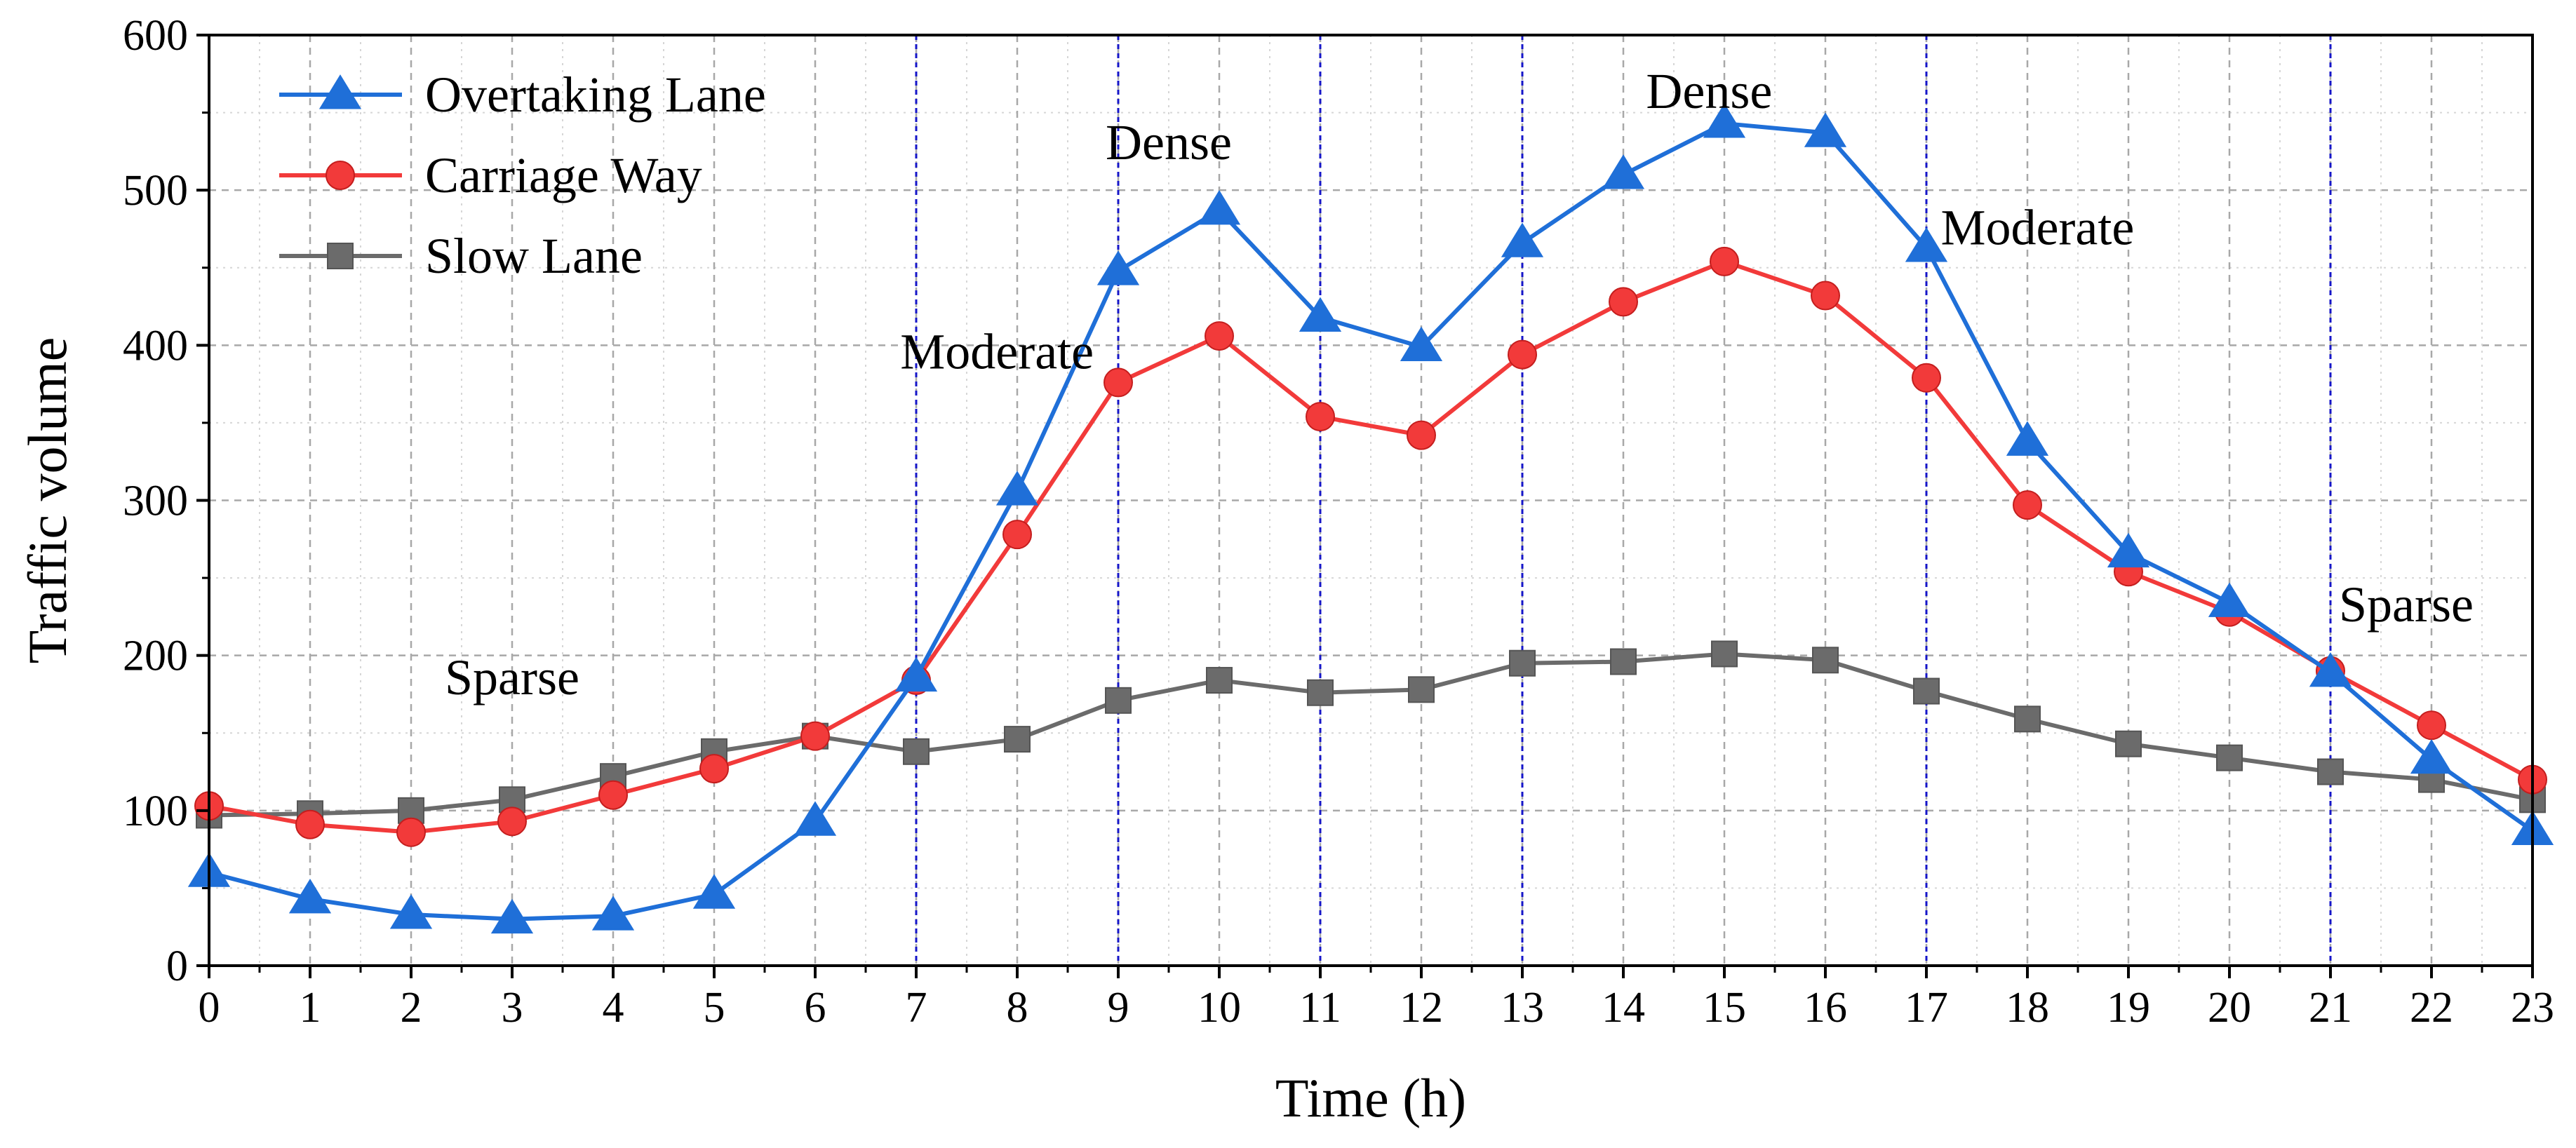  What do you see at coordinates (512, 1008) in the screenshot?
I see `x-tick-label: 3` at bounding box center [512, 1008].